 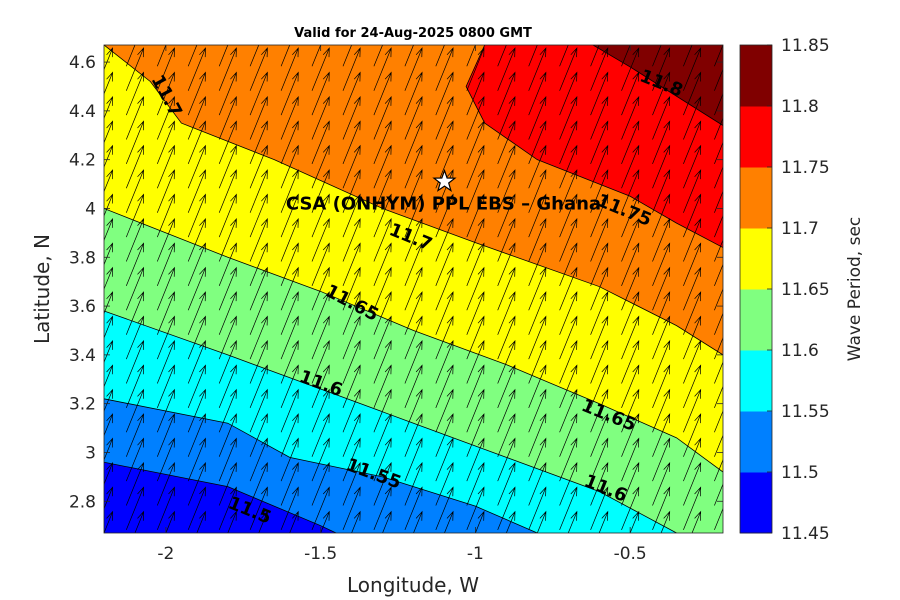 What do you see at coordinates (855, 289) in the screenshot?
I see `colorbar-label: Wave Period, sec` at bounding box center [855, 289].